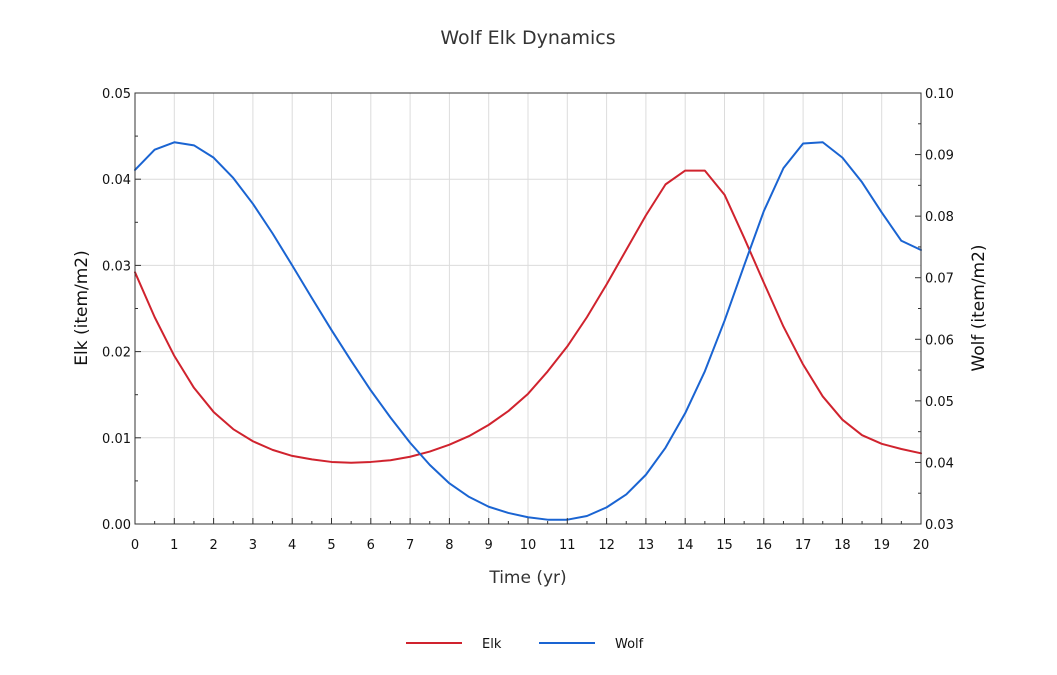 This screenshot has width=1057, height=675. Describe the element at coordinates (881, 545) in the screenshot. I see `x-tick-label: 19` at that location.